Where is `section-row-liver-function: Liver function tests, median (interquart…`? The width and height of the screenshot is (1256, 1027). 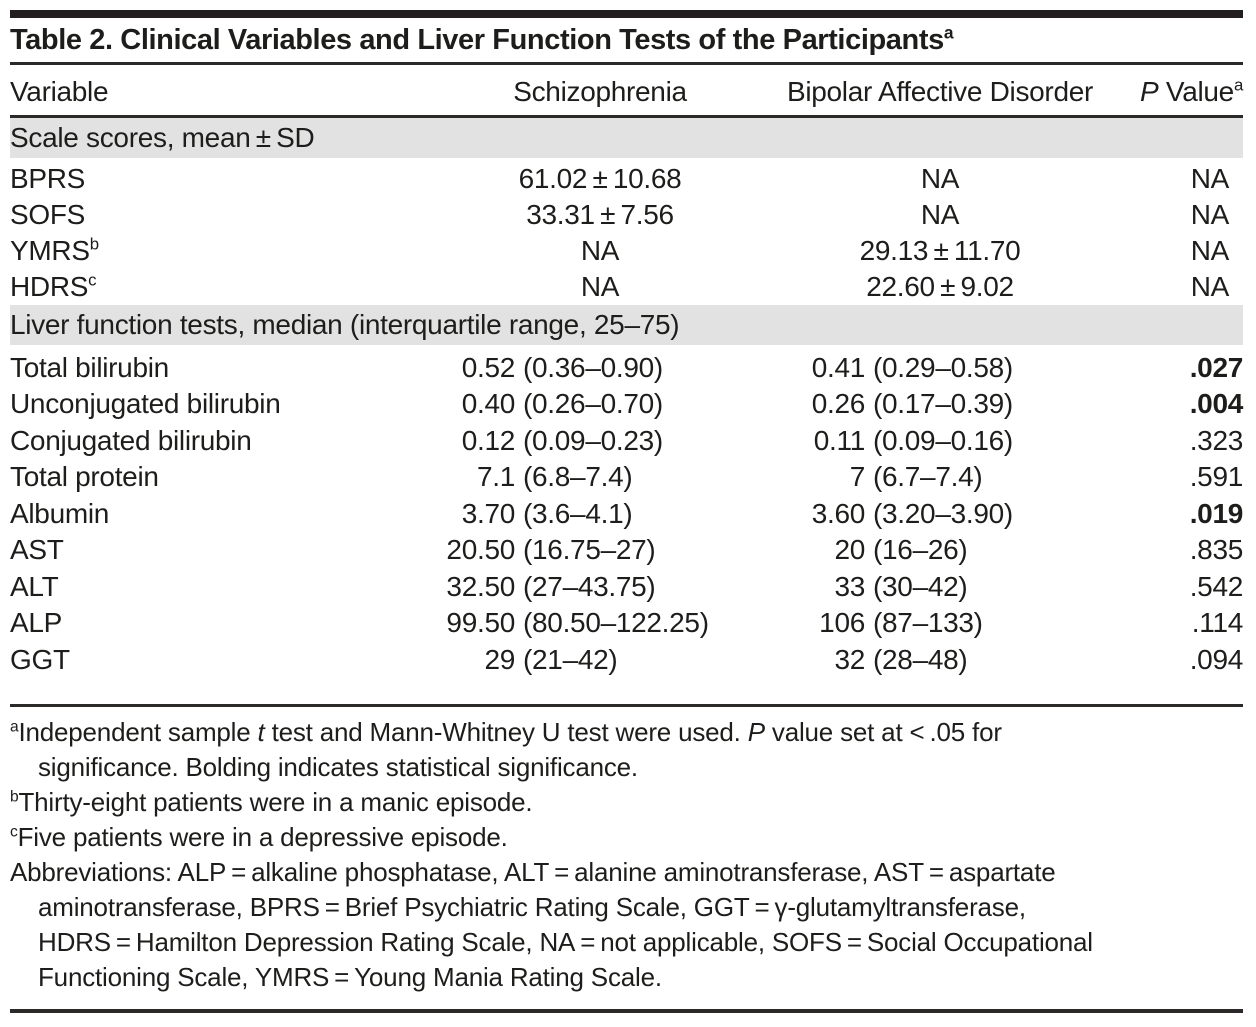 section-row-liver-function: Liver function tests, median (interquart… is located at coordinates (626, 324).